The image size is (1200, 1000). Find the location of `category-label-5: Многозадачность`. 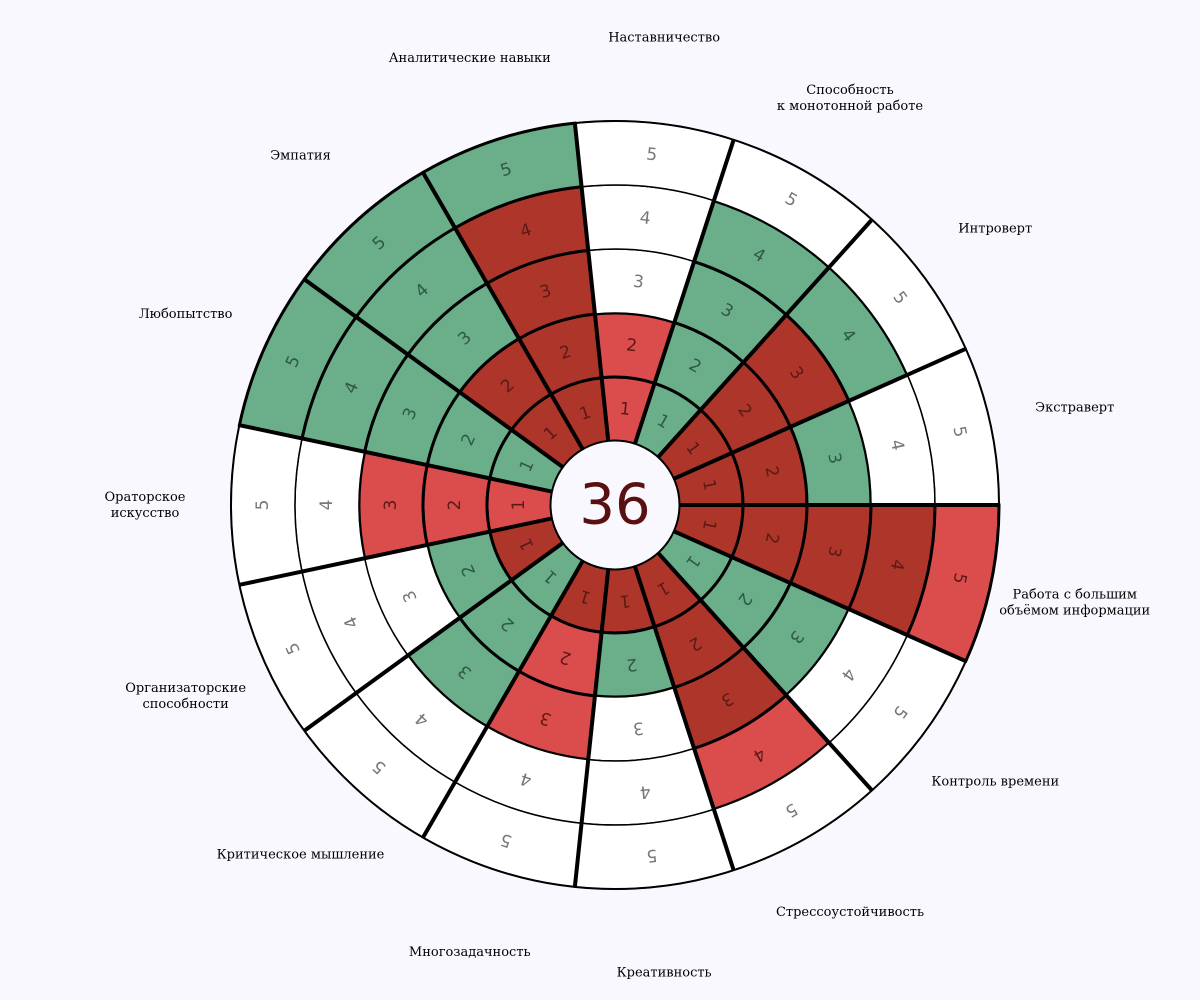

category-label-5: Многозадачность is located at coordinates (470, 952).